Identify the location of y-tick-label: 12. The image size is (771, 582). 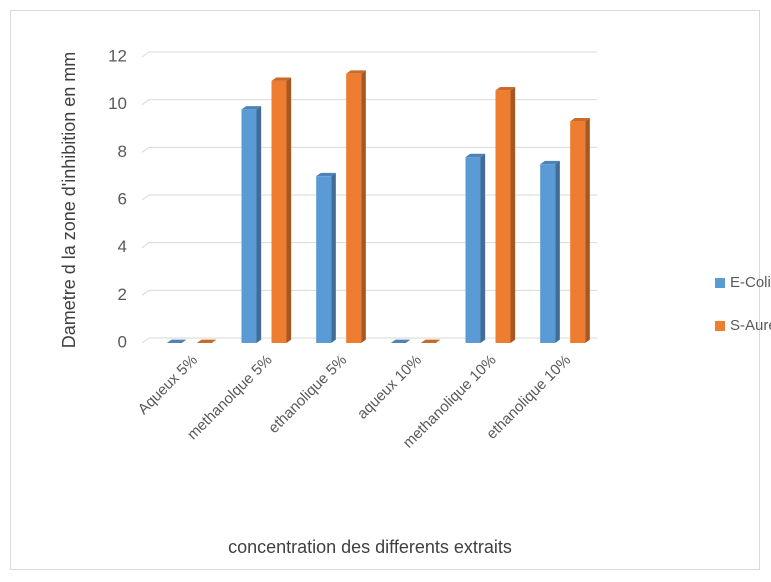
(117, 55).